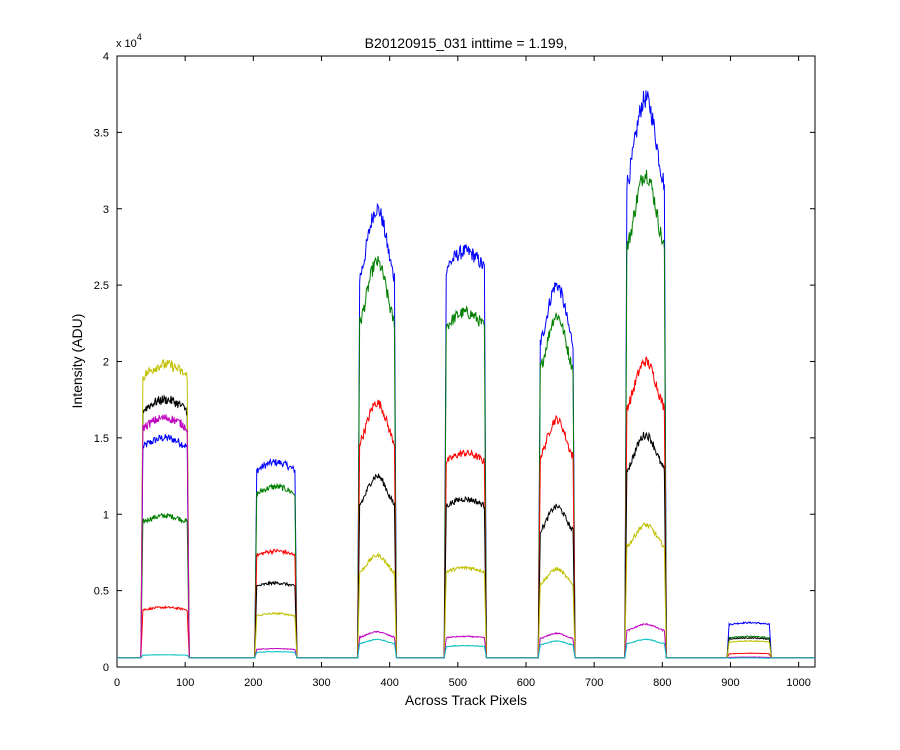  I want to click on y-tick-label: 4, so click(106, 57).